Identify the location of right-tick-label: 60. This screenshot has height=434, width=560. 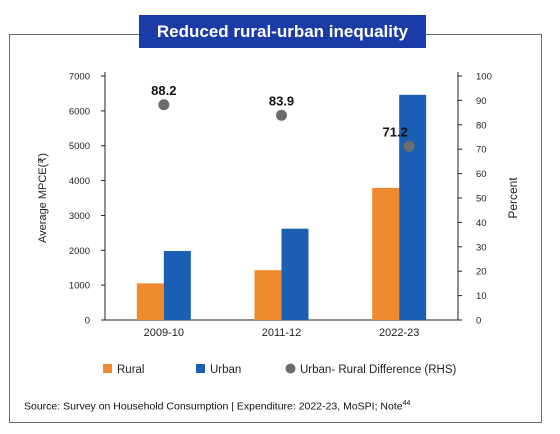
(481, 174).